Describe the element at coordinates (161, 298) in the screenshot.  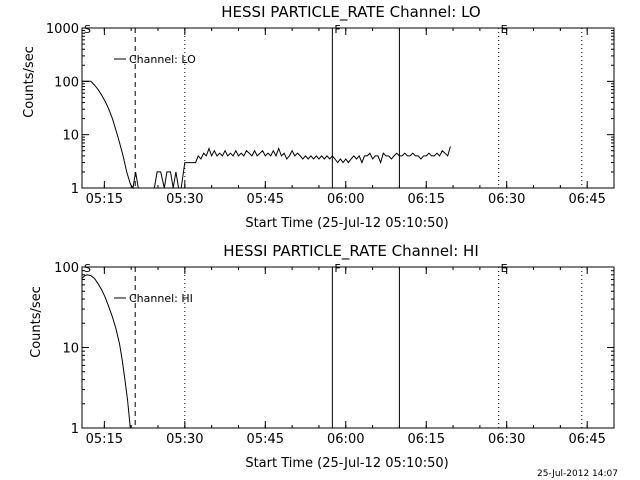
I see `legend-label: Channel: HI` at that location.